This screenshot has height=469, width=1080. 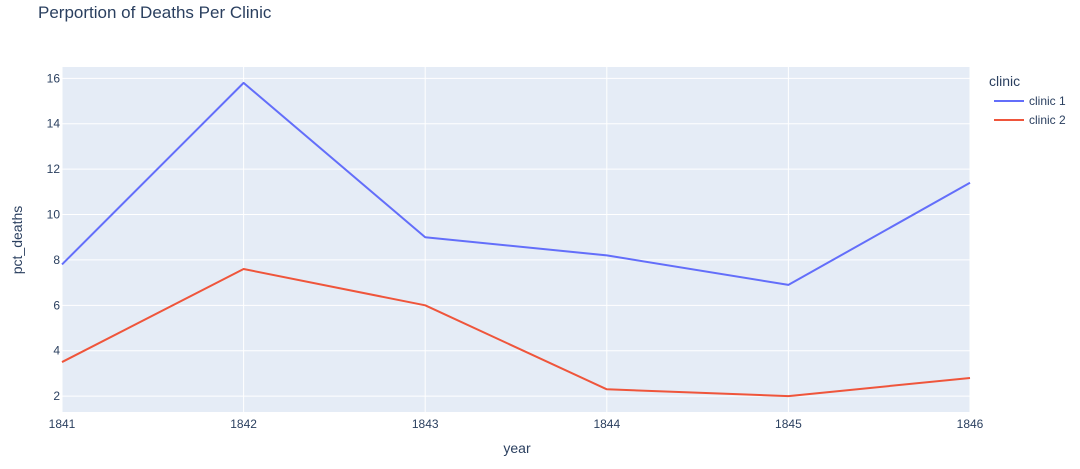 What do you see at coordinates (788, 424) in the screenshot?
I see `x-tick-label: 1845` at bounding box center [788, 424].